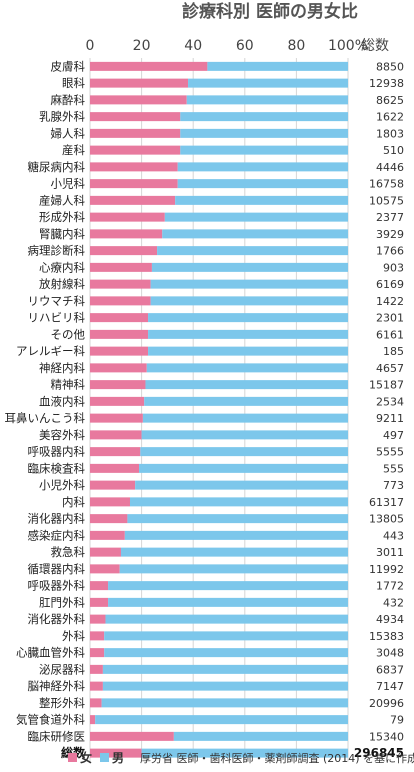 This screenshot has width=414, height=772. I want to click on category-label: 神経内科, so click(62, 368).